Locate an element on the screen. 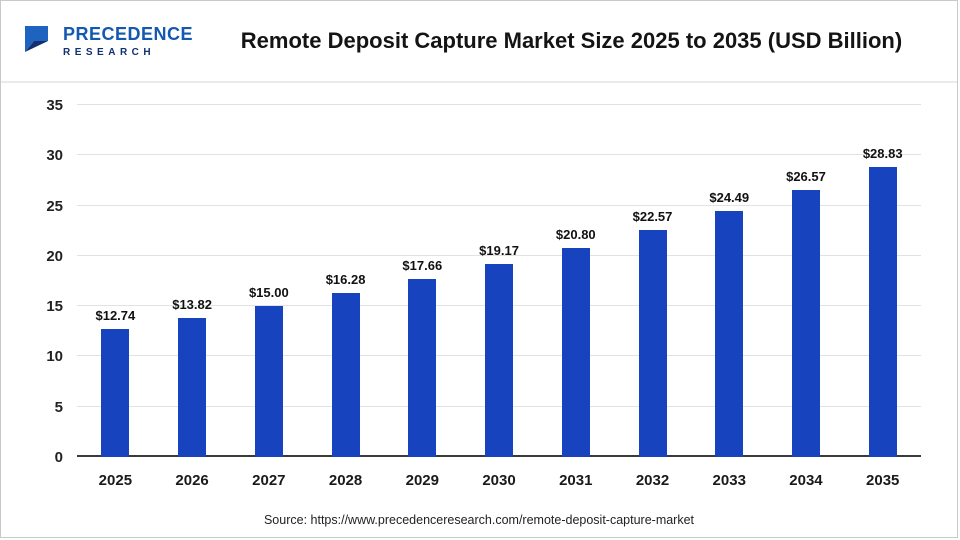 The width and height of the screenshot is (960, 540). bar-column-2031: $20.80 is located at coordinates (575, 281).